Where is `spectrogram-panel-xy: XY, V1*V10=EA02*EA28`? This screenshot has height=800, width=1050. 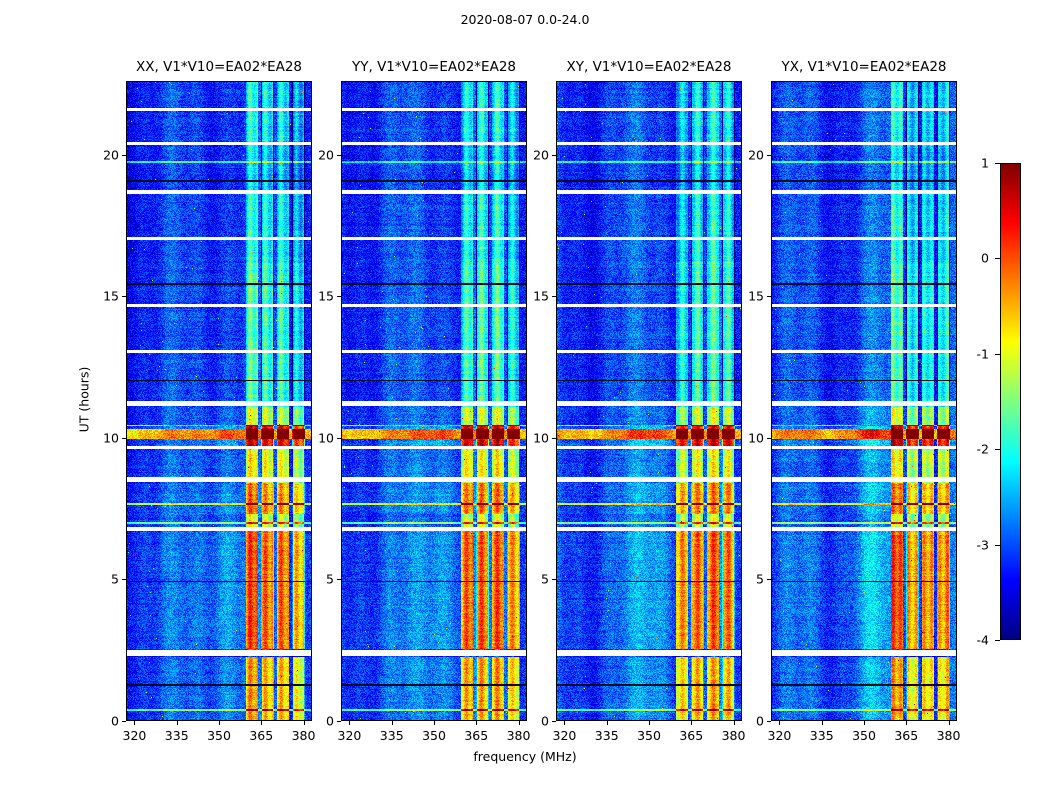
spectrogram-panel-xy: XY, V1*V10=EA02*EA28 is located at coordinates (649, 390).